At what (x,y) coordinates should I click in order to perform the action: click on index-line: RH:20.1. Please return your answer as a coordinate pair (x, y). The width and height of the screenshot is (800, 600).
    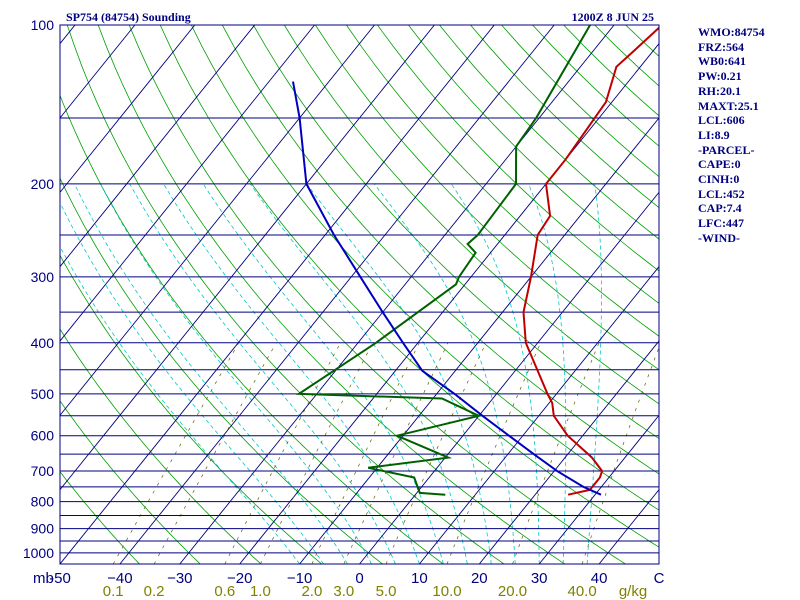
    Looking at the image, I should click on (719, 90).